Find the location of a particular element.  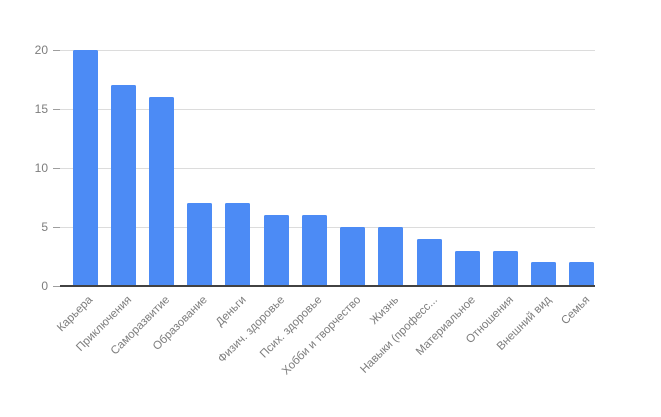

y-tick-label: 5 is located at coordinates (44, 227).